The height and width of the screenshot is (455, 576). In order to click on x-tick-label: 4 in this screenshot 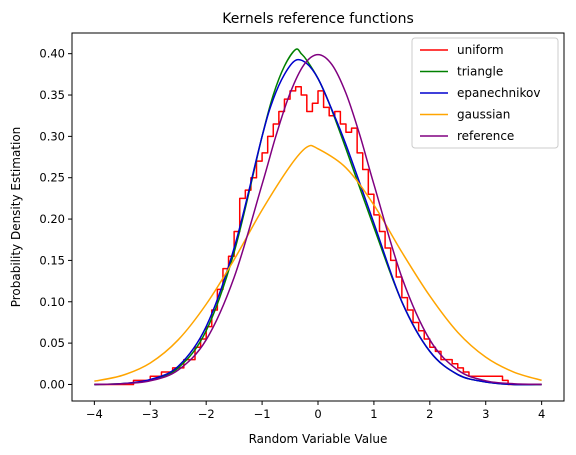, I will do `click(541, 414)`.